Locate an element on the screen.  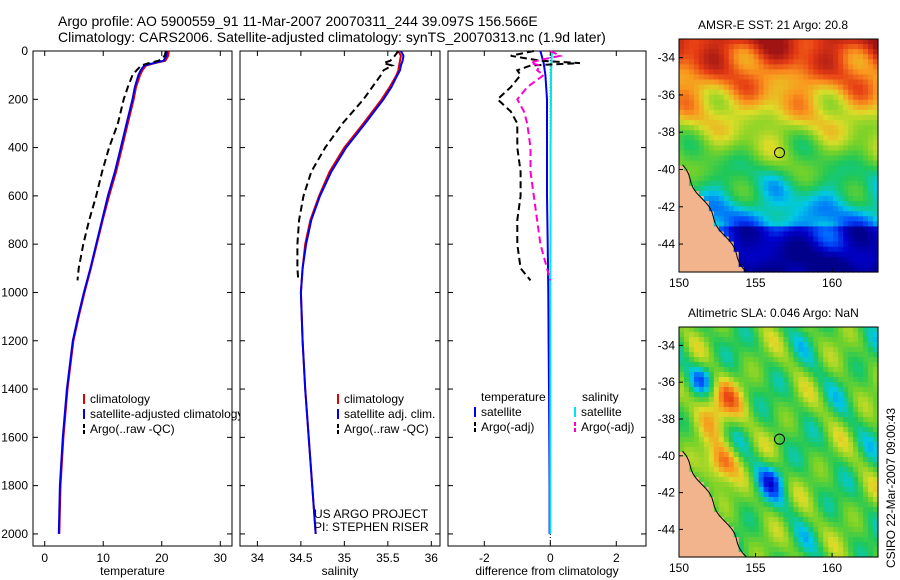
sla_map-ytick-label: -34 is located at coordinates (667, 345).